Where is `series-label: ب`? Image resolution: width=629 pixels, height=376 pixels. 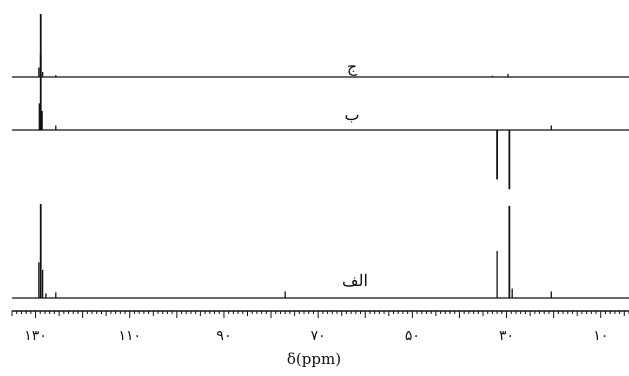 series-label: ب is located at coordinates (351, 114).